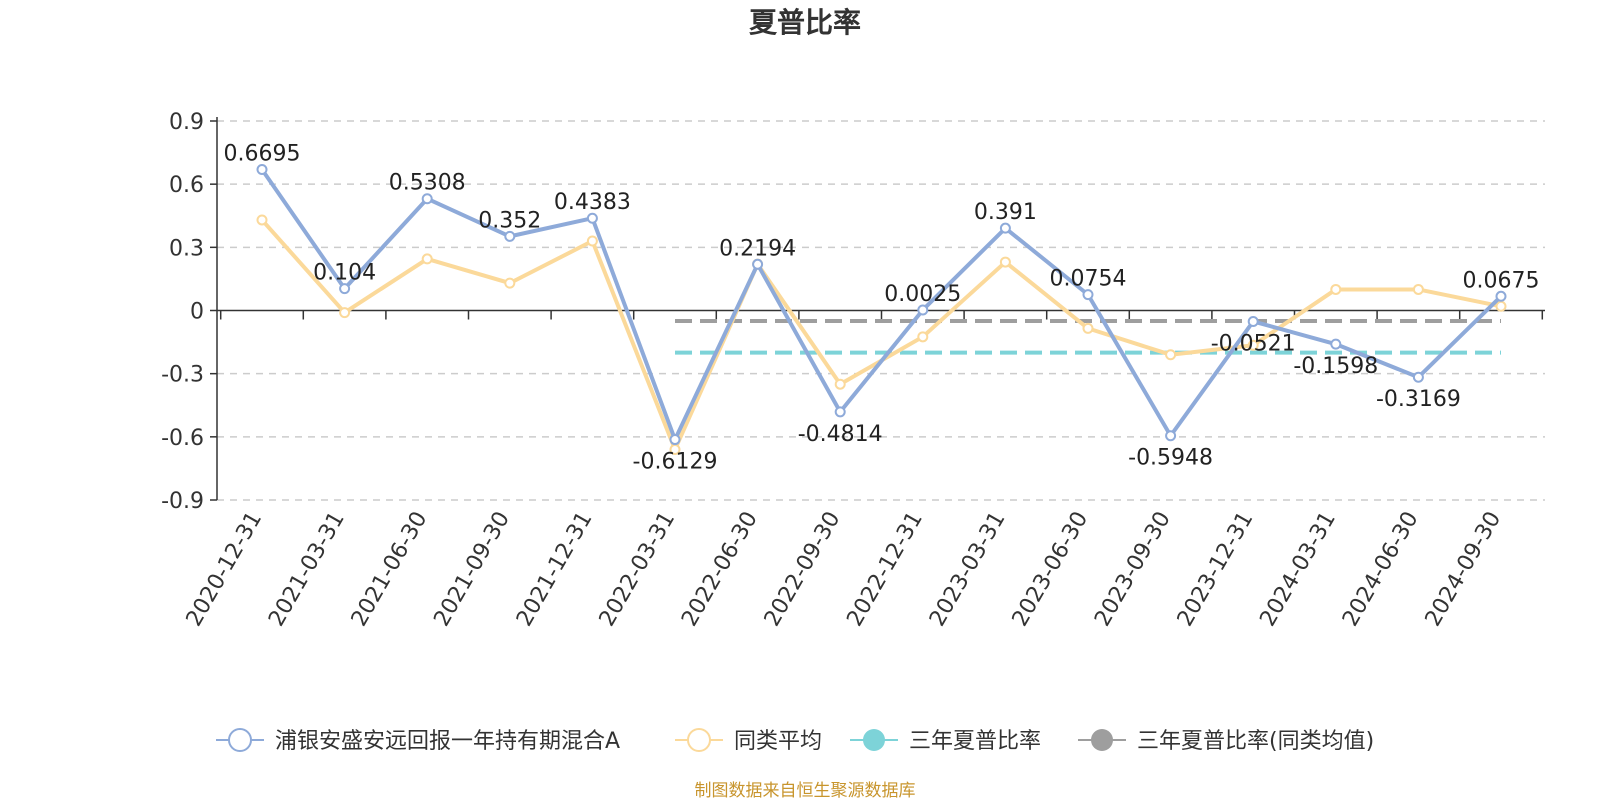 Image resolution: width=1600 pixels, height=800 pixels. I want to click on fund-data-label: -0.3169, so click(1418, 399).